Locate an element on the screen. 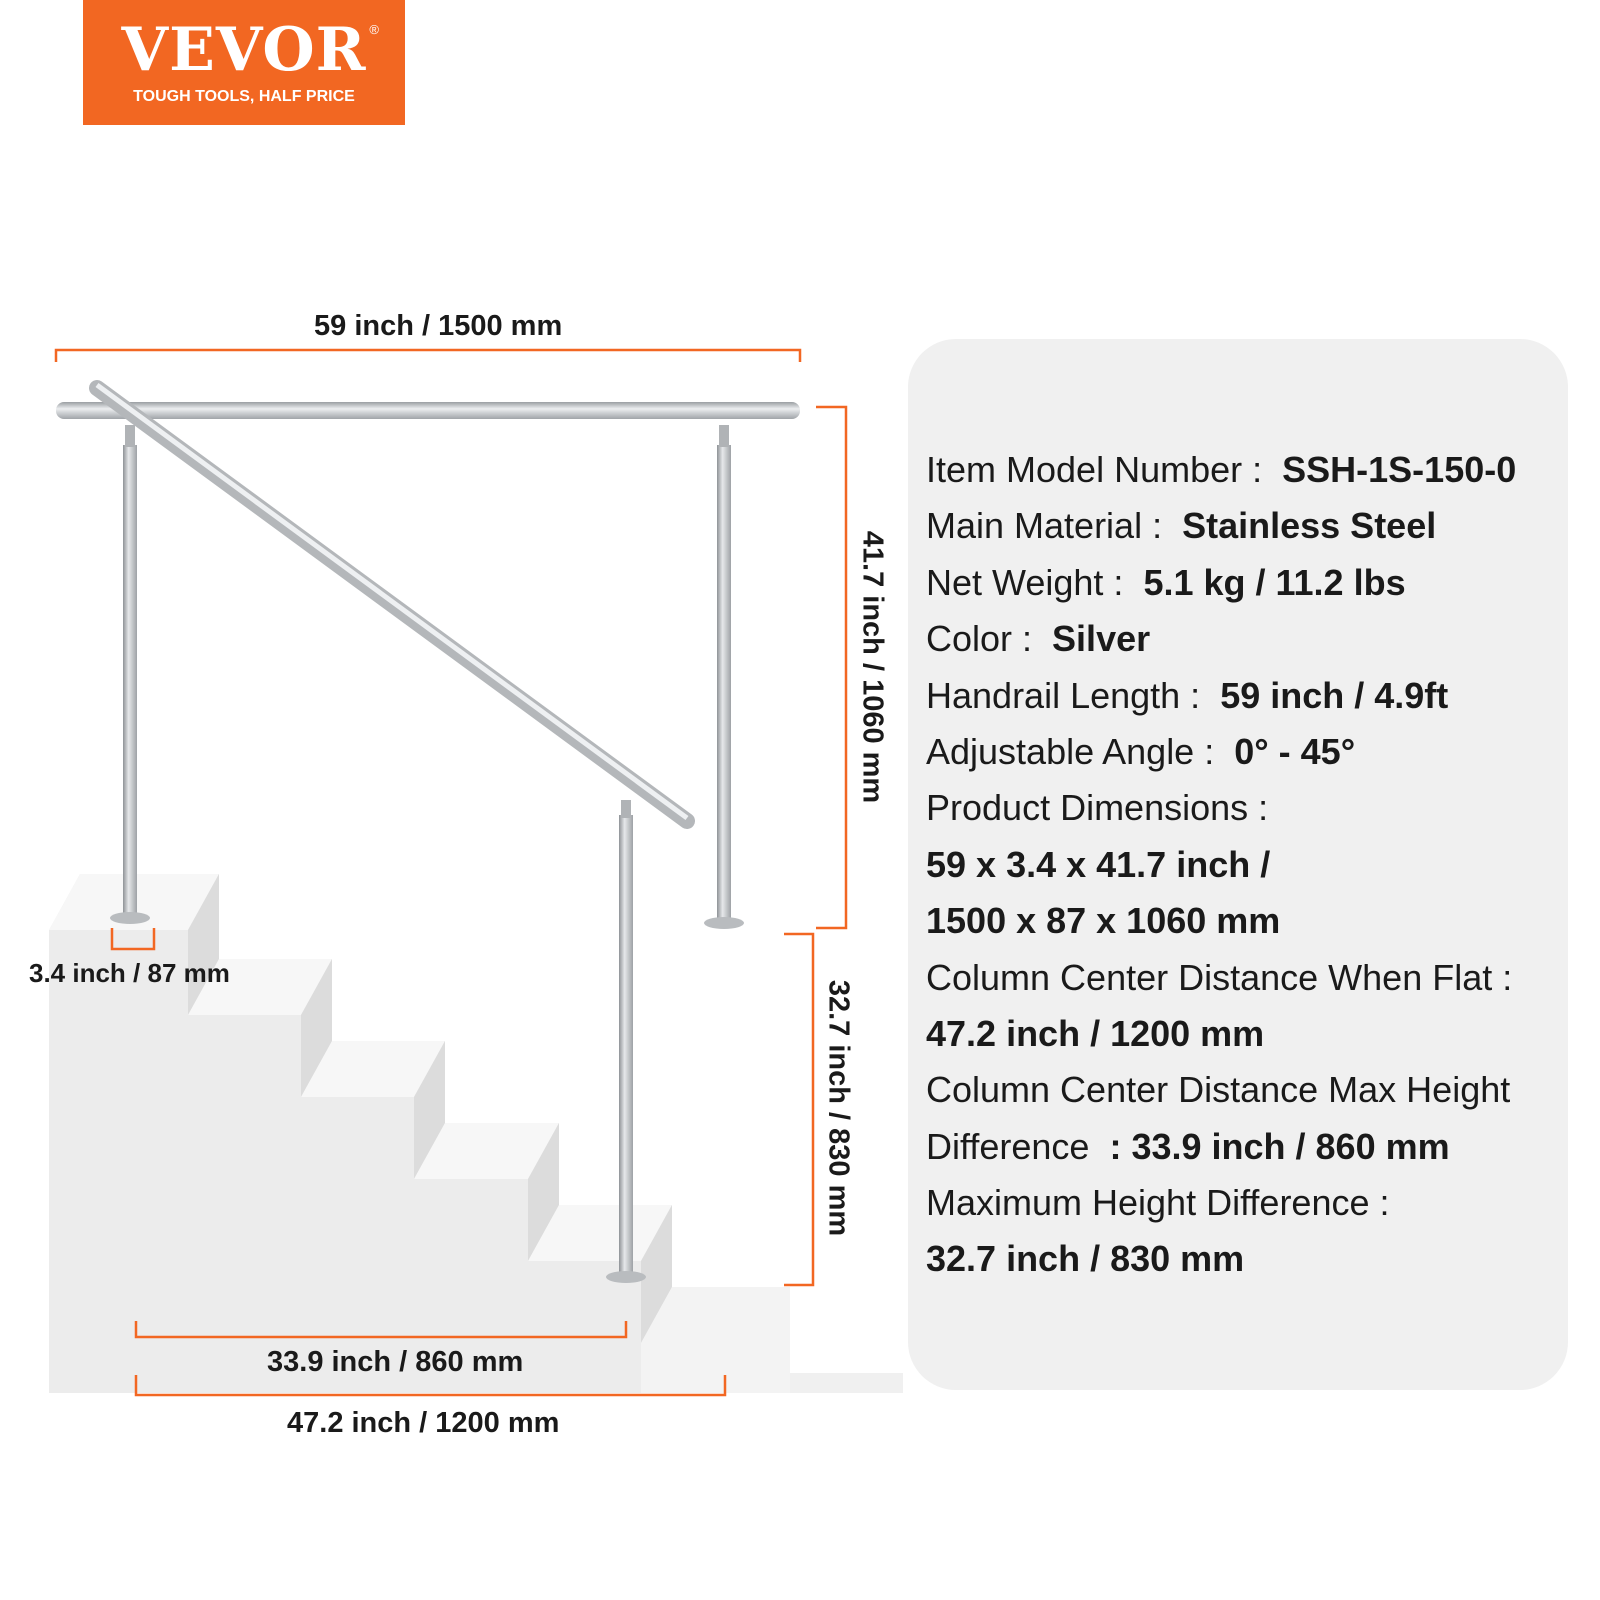 The width and height of the screenshot is (1600, 1600). height-diff-label: 32.7 inch / 830 mm is located at coordinates (838, 1108).